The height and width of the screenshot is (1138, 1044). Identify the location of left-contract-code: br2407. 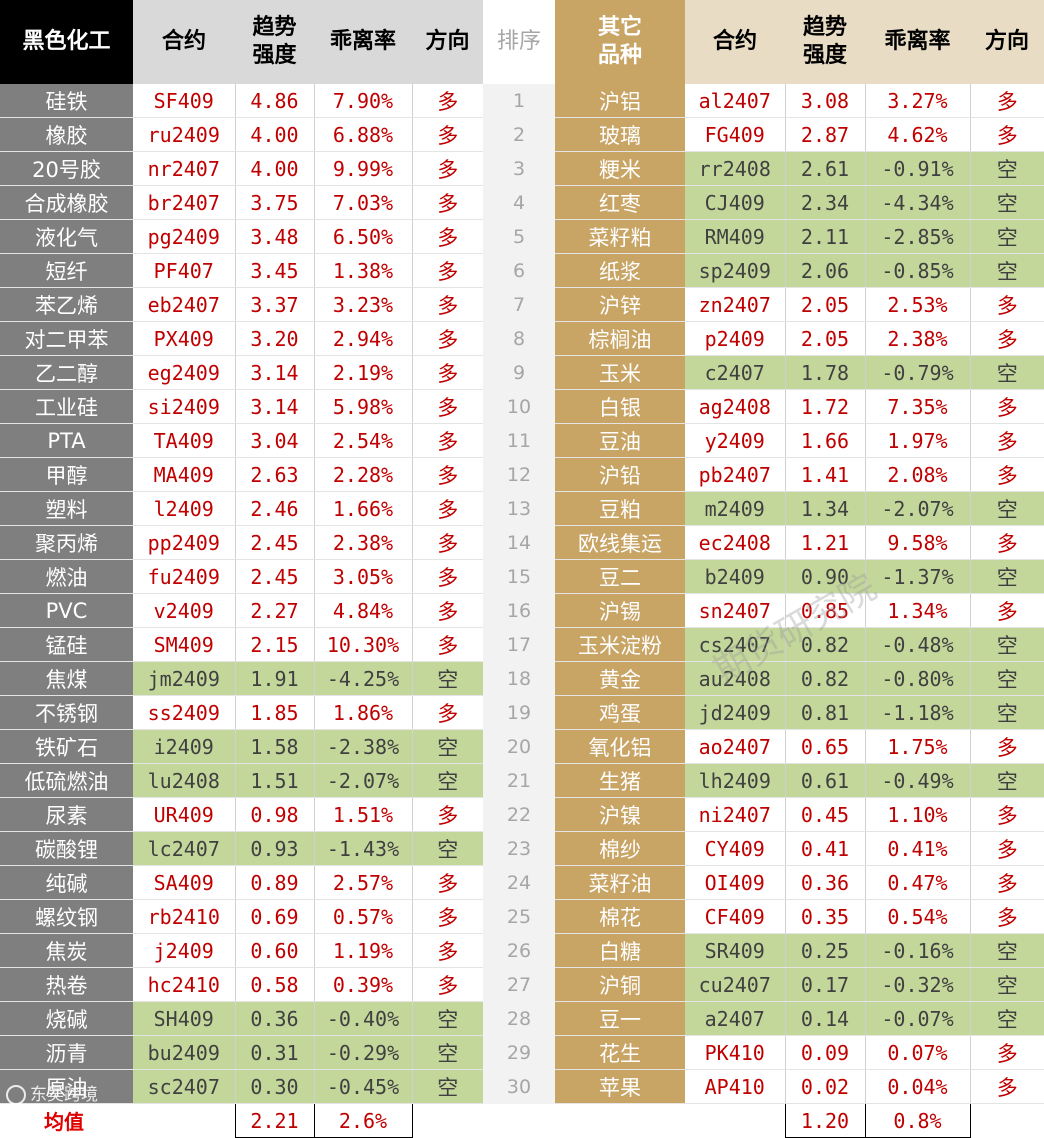
(184, 202).